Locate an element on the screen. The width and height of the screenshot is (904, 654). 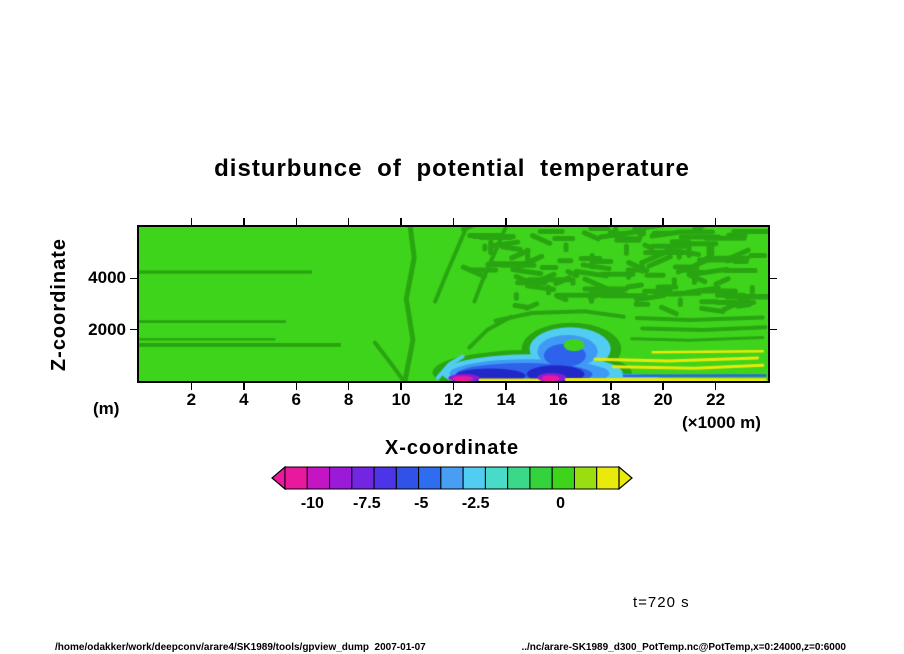
x-tick-label: 22 is located at coordinates (716, 399).